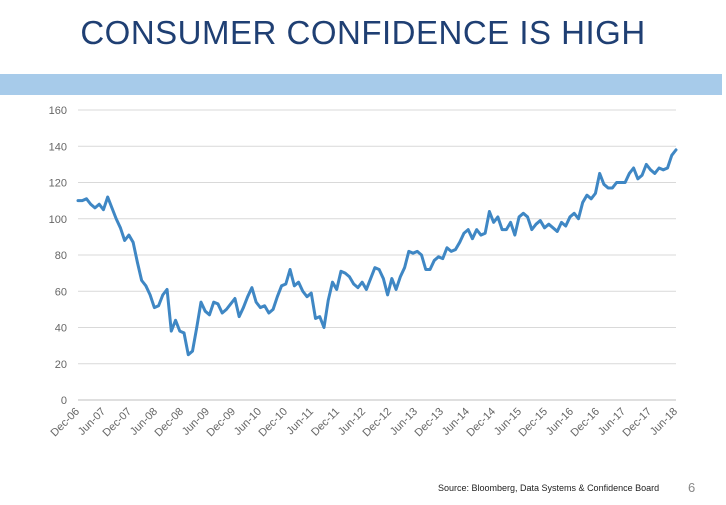 The image size is (726, 505). Describe the element at coordinates (222, 423) in the screenshot. I see `x-tick-label: Dec-09` at that location.